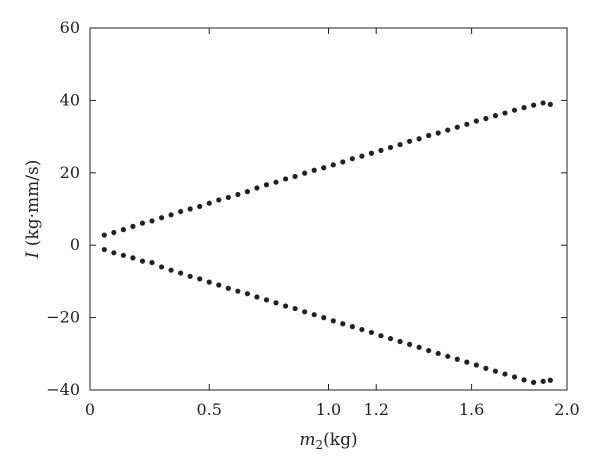 The width and height of the screenshot is (600, 468). I want to click on x-tick-label: 2.0, so click(566, 409).